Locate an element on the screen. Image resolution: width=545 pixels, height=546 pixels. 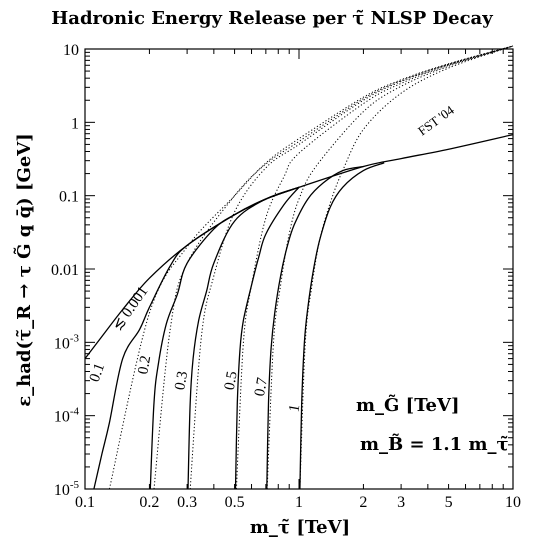
curve-label: 0.3 is located at coordinates (181, 380).